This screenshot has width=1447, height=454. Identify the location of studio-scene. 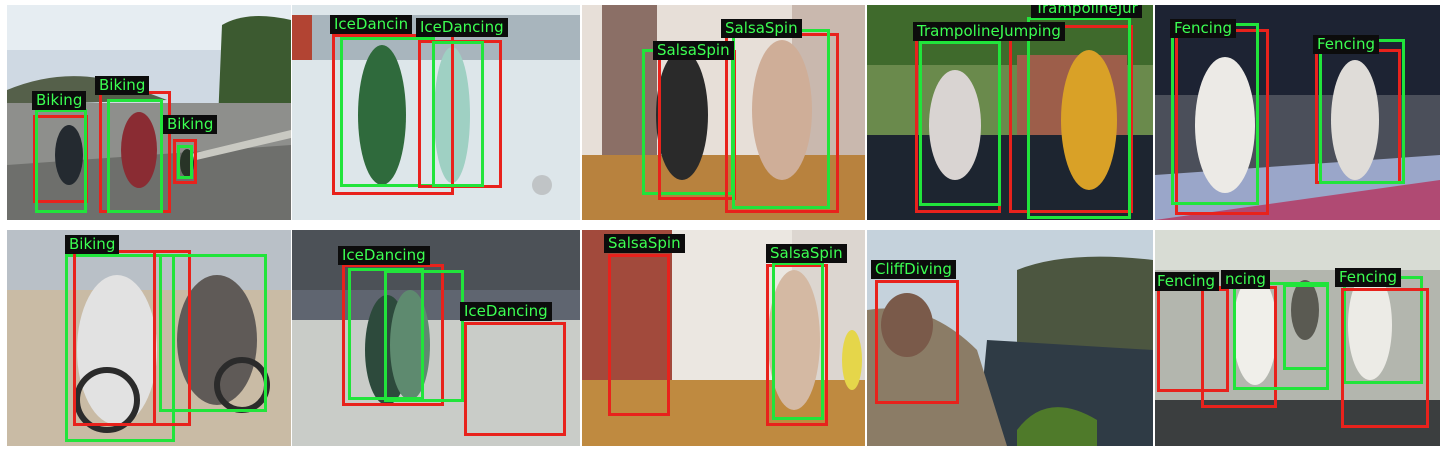
(723, 112).